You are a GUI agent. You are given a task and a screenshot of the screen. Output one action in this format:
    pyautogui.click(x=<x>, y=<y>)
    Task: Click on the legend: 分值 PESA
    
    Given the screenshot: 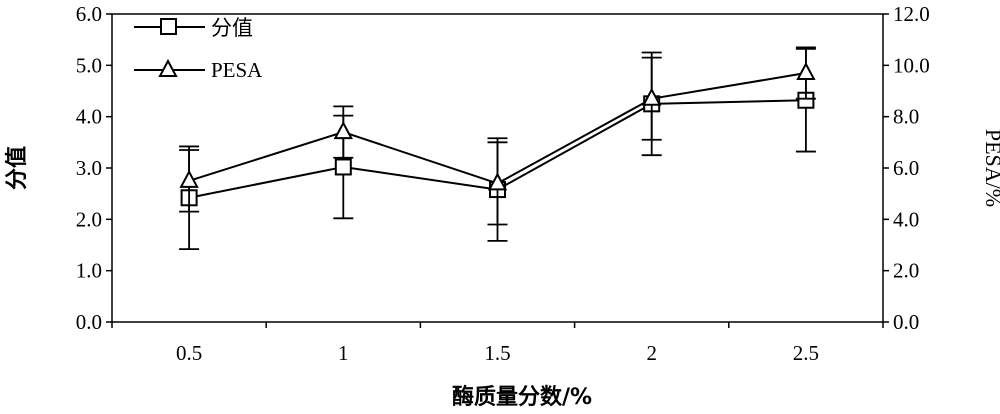 What is the action you would take?
    pyautogui.click(x=198, y=49)
    